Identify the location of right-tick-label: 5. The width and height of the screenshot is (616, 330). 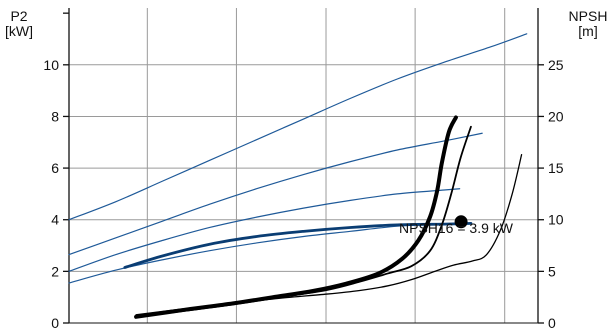
(552, 271).